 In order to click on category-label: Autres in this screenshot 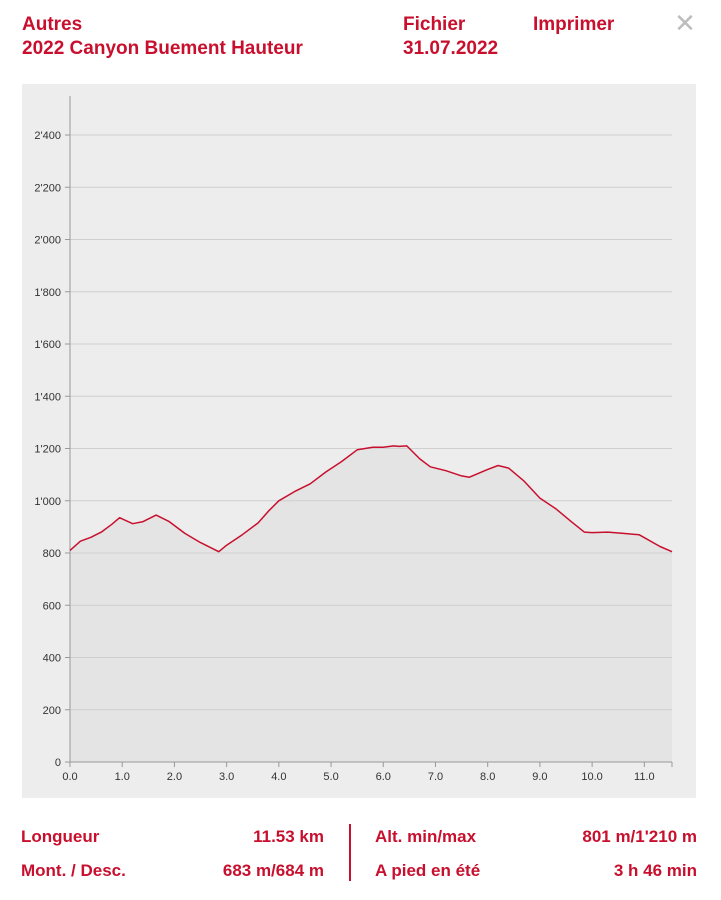, I will do `click(52, 24)`.